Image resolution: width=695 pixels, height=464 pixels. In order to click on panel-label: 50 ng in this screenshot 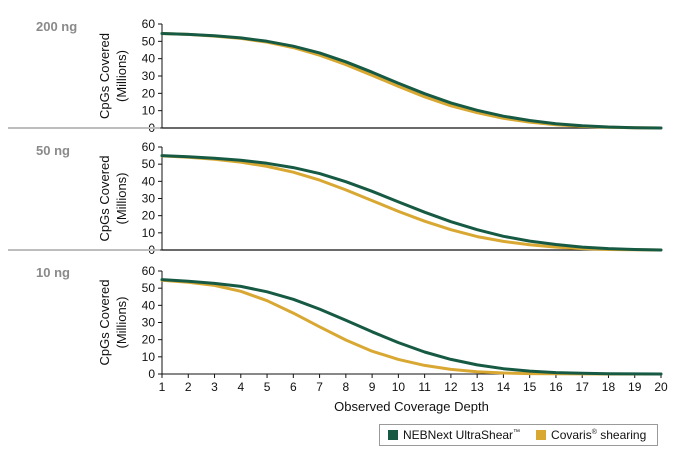, I will do `click(53, 150)`.